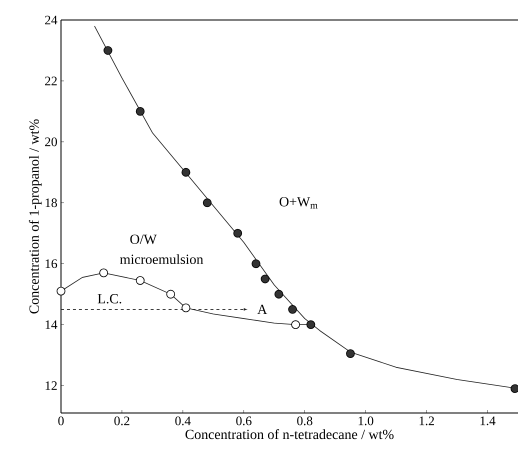  Describe the element at coordinates (290, 434) in the screenshot. I see `x-axis-title: Concentration of n-tetradecane / wt%` at that location.